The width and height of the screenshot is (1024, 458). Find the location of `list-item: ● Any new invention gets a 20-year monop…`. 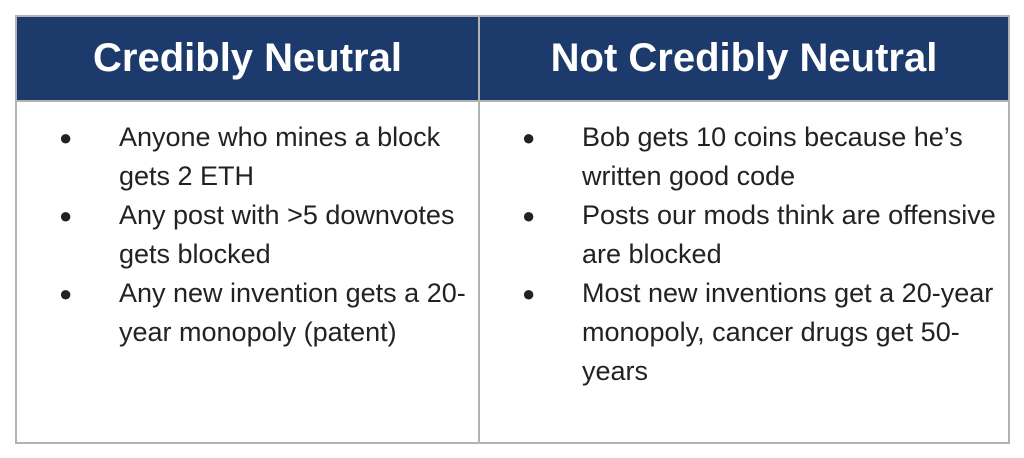

list-item: ● Any new invention gets a 20-year monop… is located at coordinates (268, 313).